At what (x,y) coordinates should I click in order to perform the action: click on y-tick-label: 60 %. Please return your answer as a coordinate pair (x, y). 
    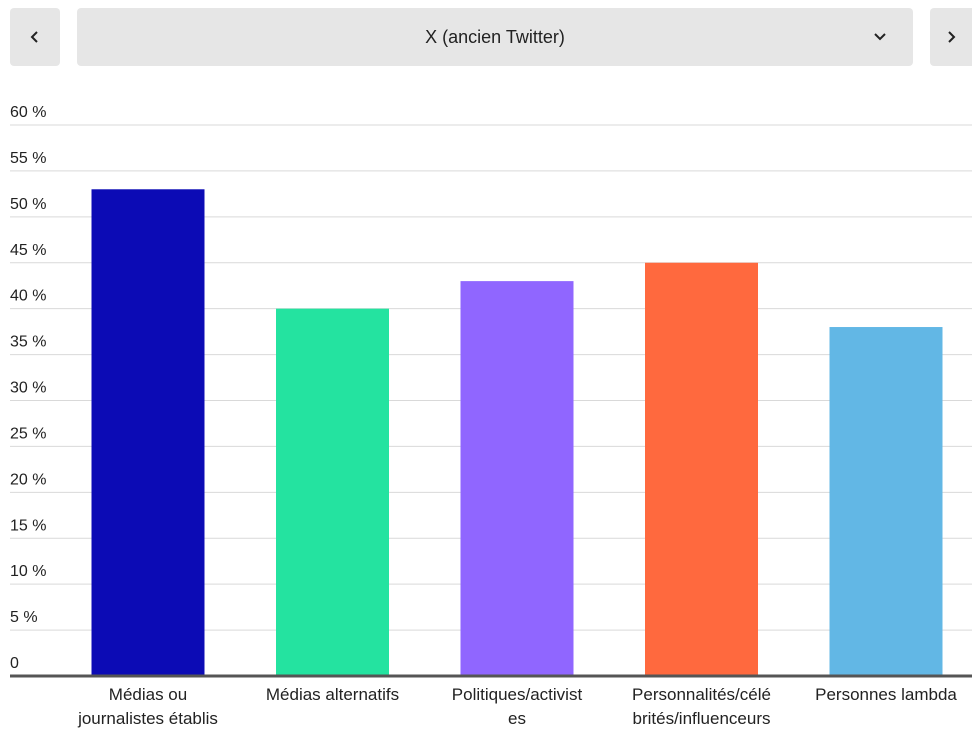
    Looking at the image, I should click on (28, 112).